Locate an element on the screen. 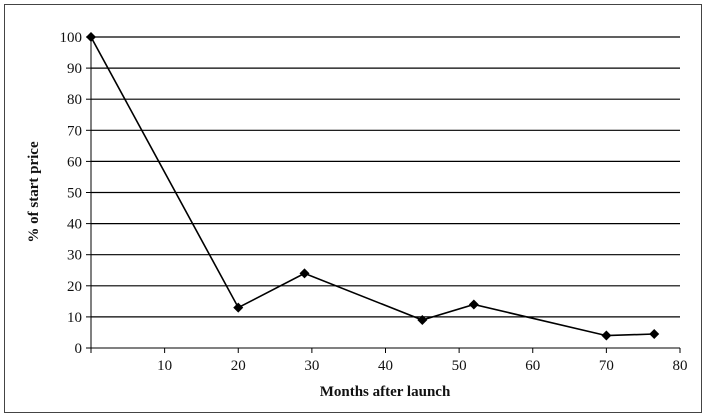  x-axis-title: Months after launch is located at coordinates (385, 392).